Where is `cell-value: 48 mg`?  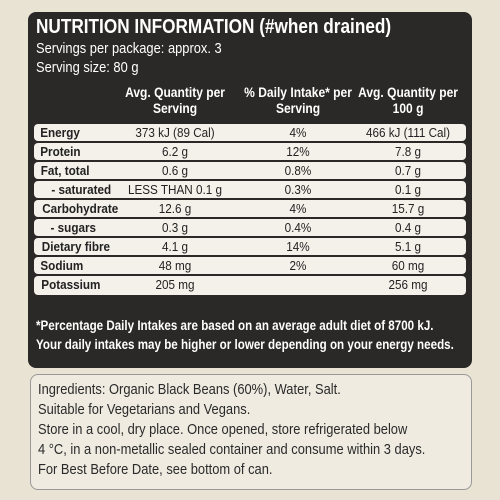
cell-value: 48 mg is located at coordinates (175, 265).